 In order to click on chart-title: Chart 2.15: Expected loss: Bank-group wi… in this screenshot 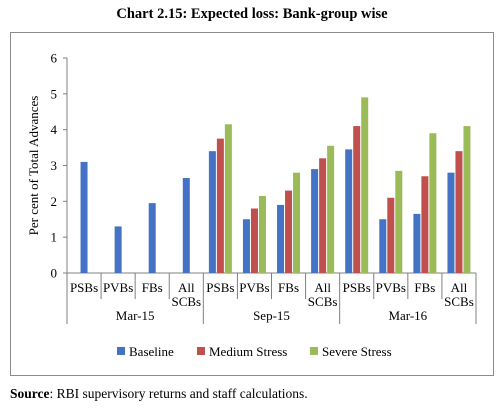, I will do `click(252, 14)`.